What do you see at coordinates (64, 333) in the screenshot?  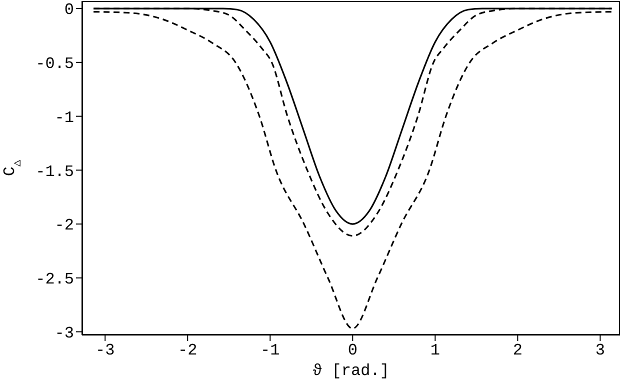 I see `y-tick-label: -3` at bounding box center [64, 333].